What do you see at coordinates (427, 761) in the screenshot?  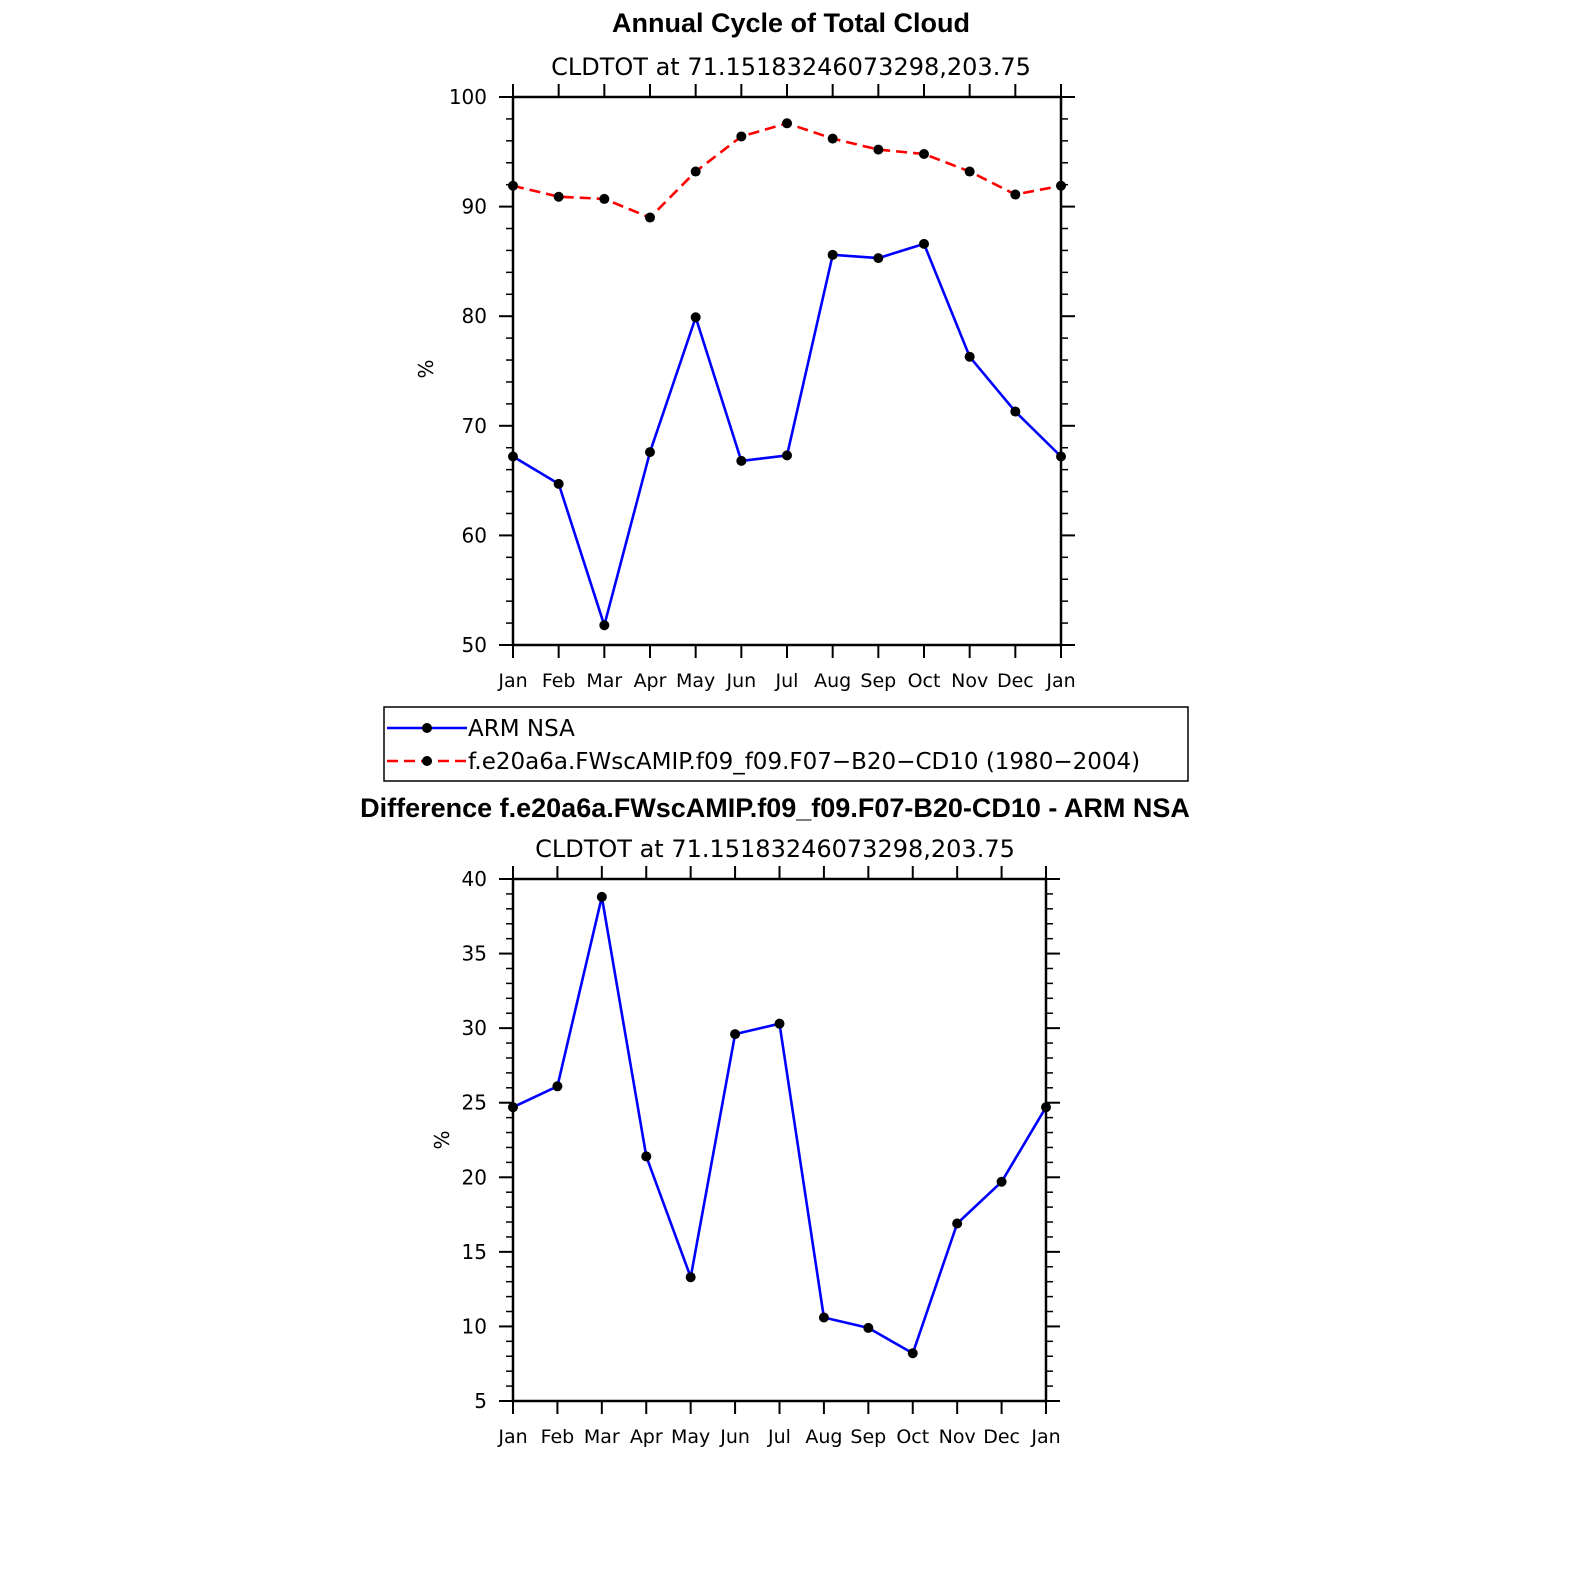 I see `legend-marker-model` at bounding box center [427, 761].